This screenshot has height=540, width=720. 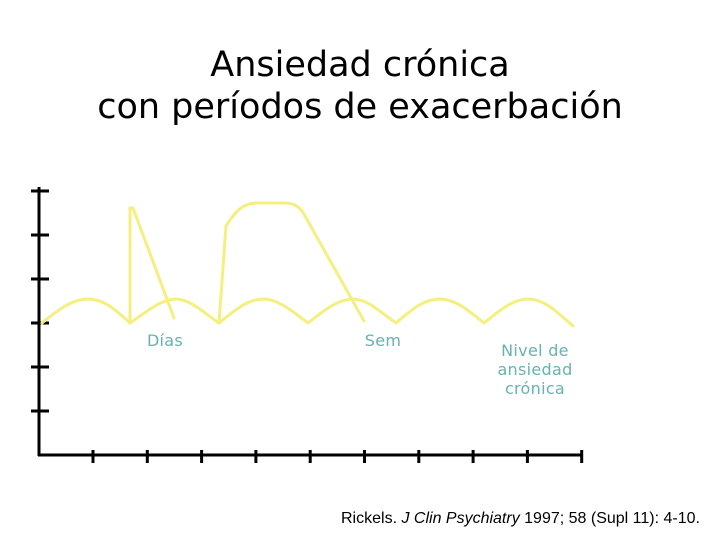 I want to click on annotation-dias: Días, so click(x=165, y=340).